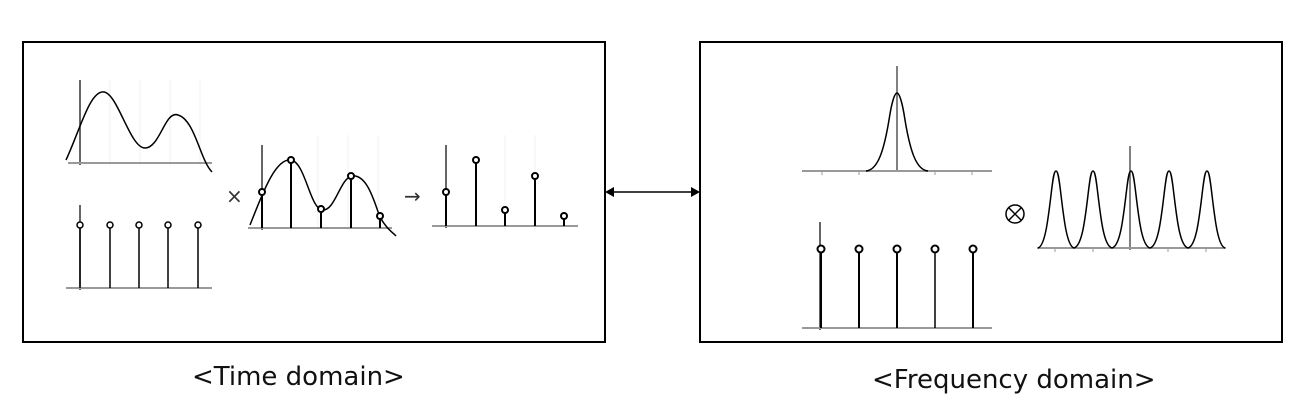 This screenshot has height=413, width=1295. I want to click on continuous-signal-plot, so click(139, 126).